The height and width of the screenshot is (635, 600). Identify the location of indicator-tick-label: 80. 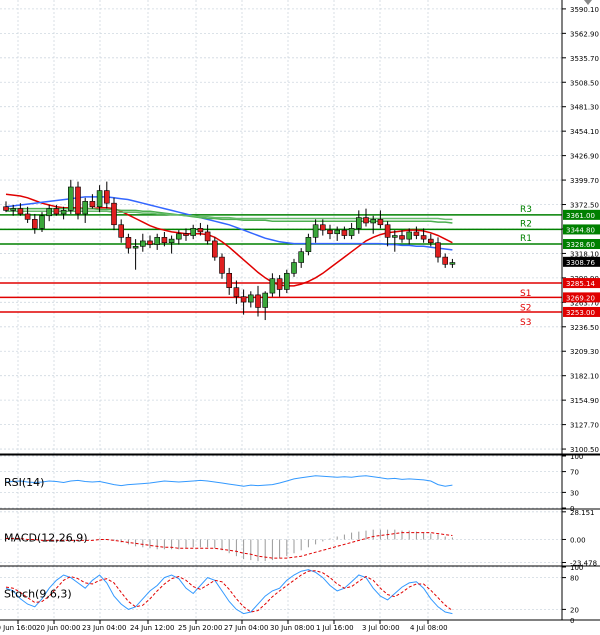
(574, 579).